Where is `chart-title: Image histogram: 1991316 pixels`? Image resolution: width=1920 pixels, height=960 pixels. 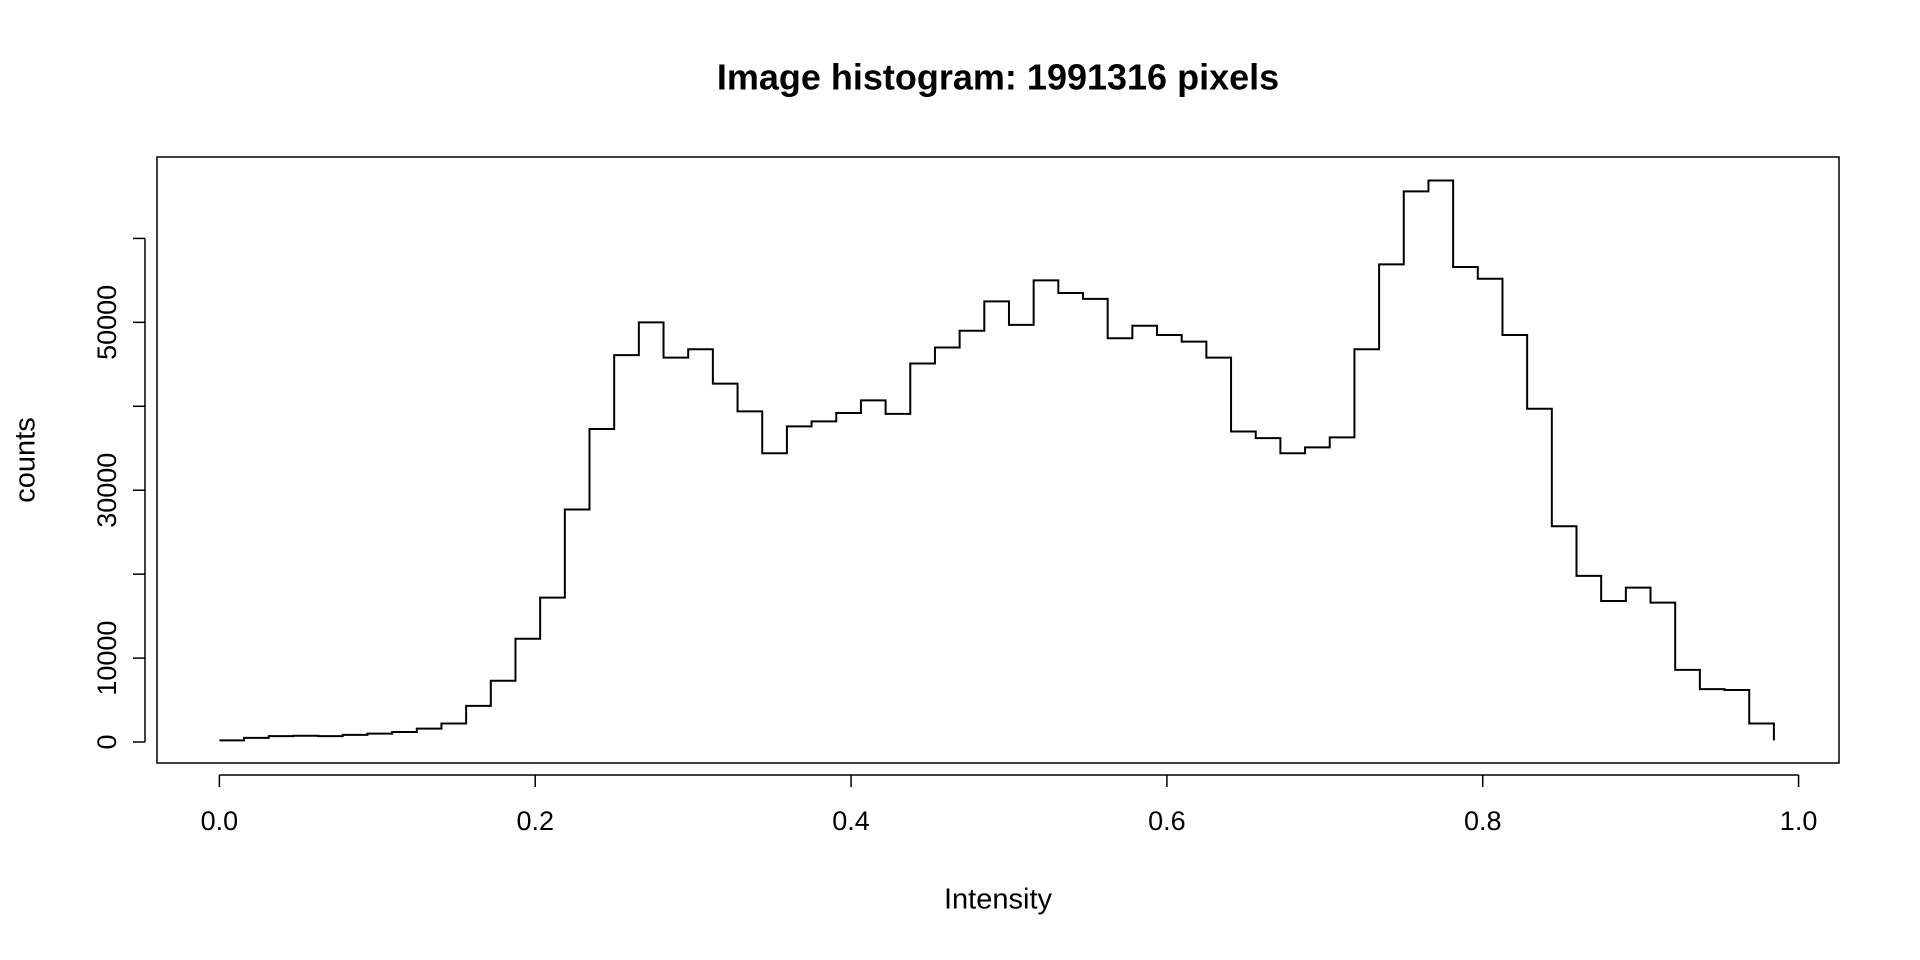 chart-title: Image histogram: 1991316 pixels is located at coordinates (998, 77).